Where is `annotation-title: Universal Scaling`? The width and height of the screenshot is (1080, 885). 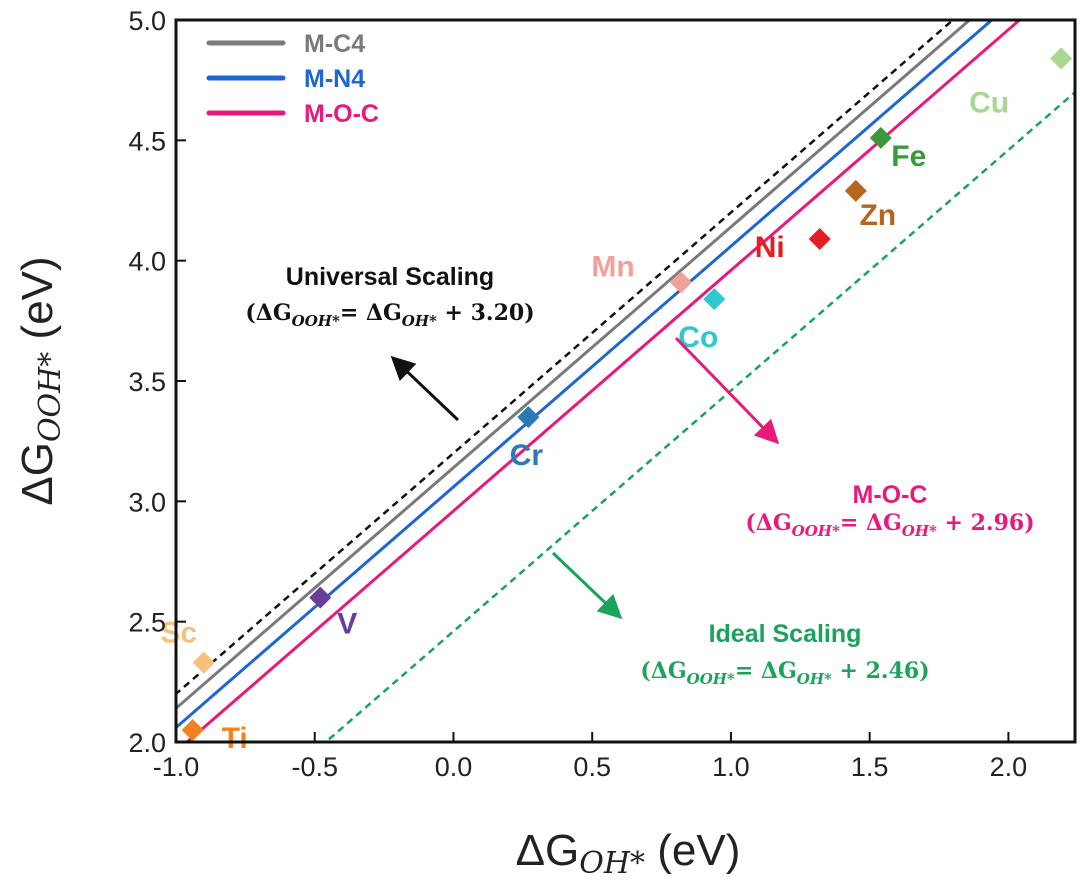 annotation-title: Universal Scaling is located at coordinates (390, 277).